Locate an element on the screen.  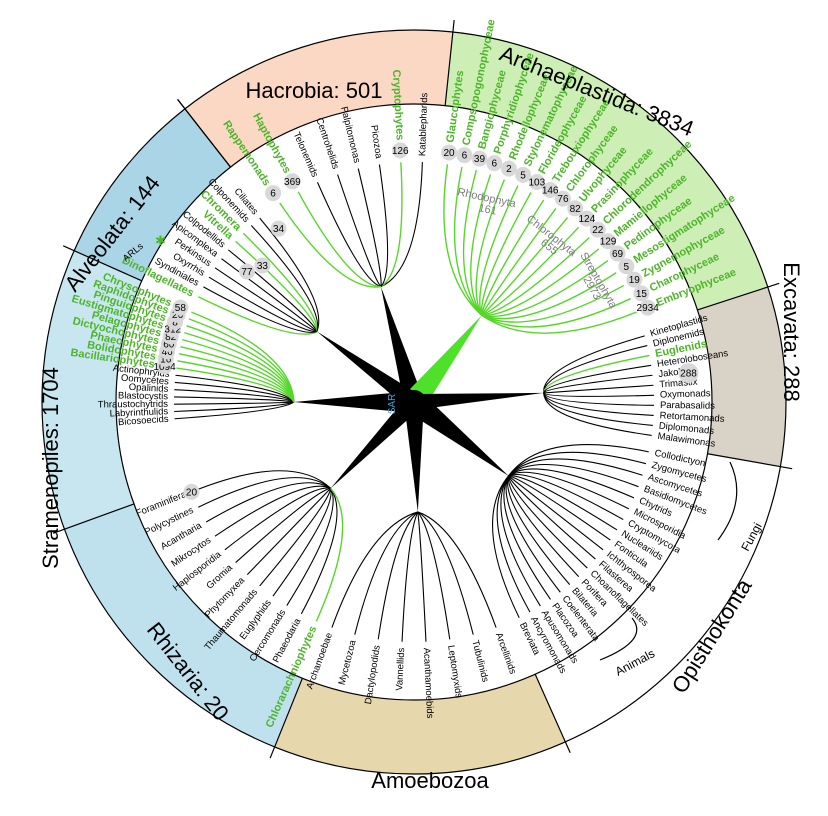
sector-hacrobia is located at coordinates (318, 99).